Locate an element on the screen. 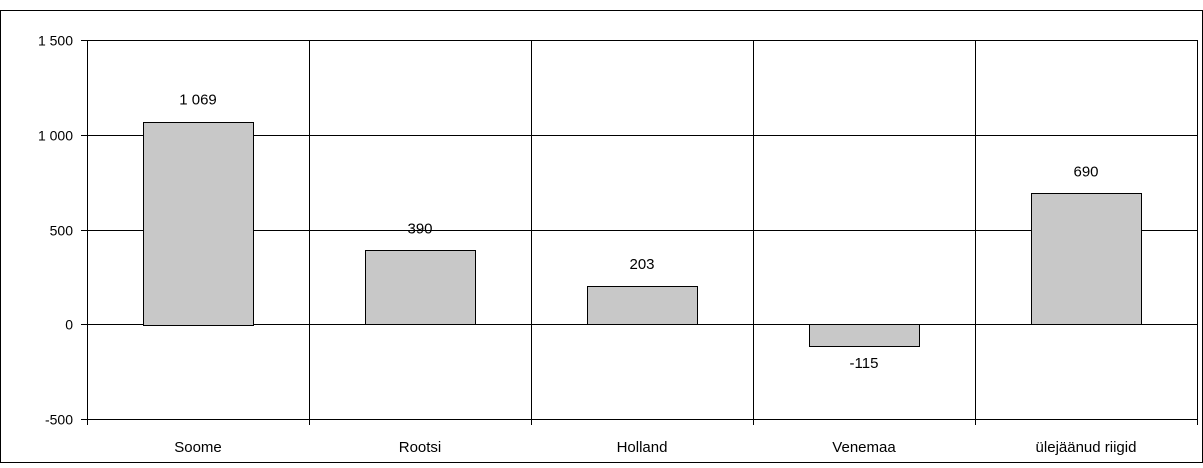  x-tick-label: Holland is located at coordinates (642, 447).